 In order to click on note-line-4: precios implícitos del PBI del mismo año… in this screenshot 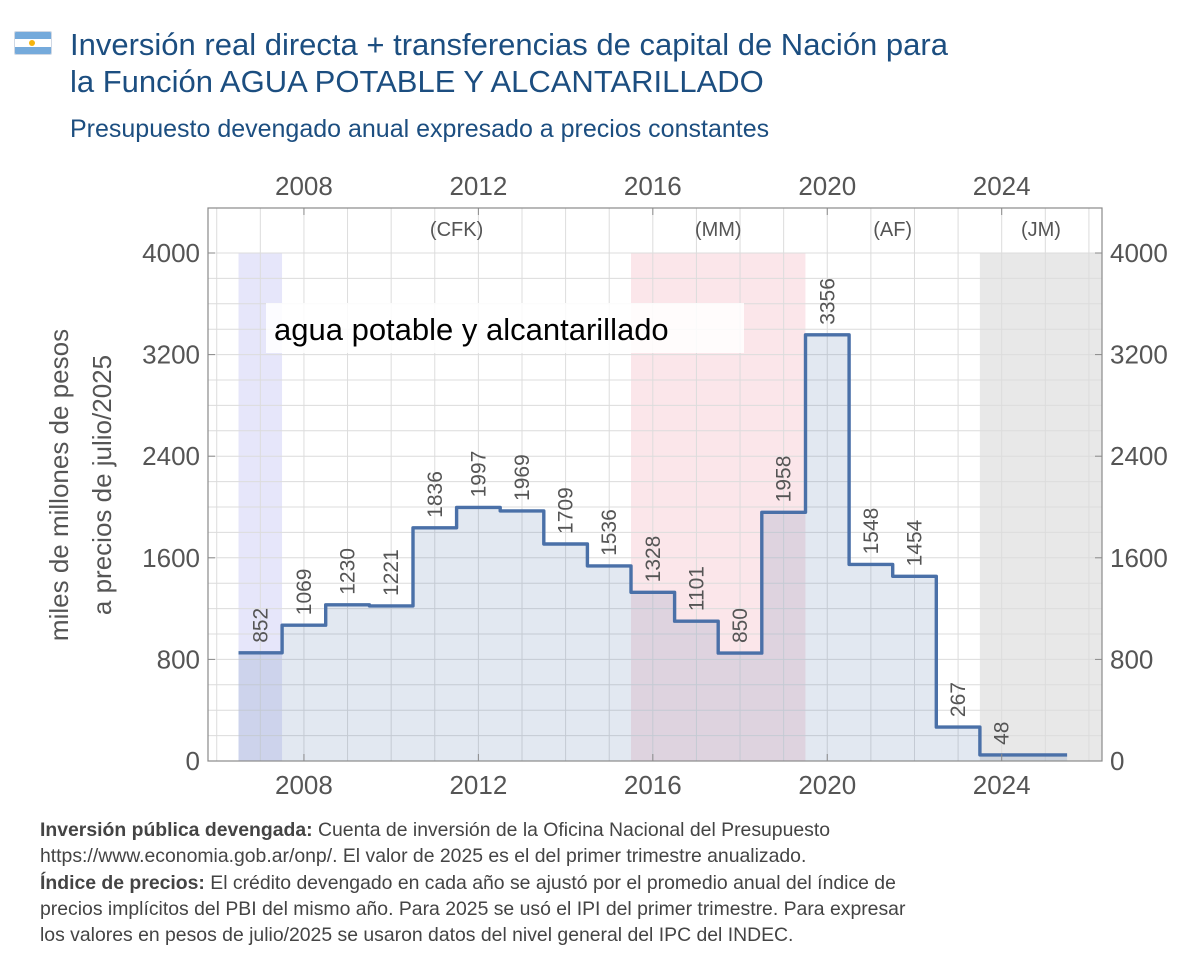, I will do `click(473, 908)`.